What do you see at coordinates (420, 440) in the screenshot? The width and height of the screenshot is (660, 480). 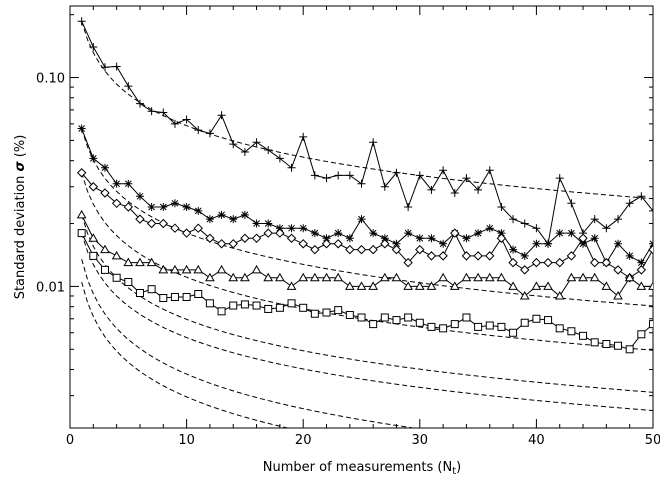 I see `x-tick-label: 30` at bounding box center [420, 440].